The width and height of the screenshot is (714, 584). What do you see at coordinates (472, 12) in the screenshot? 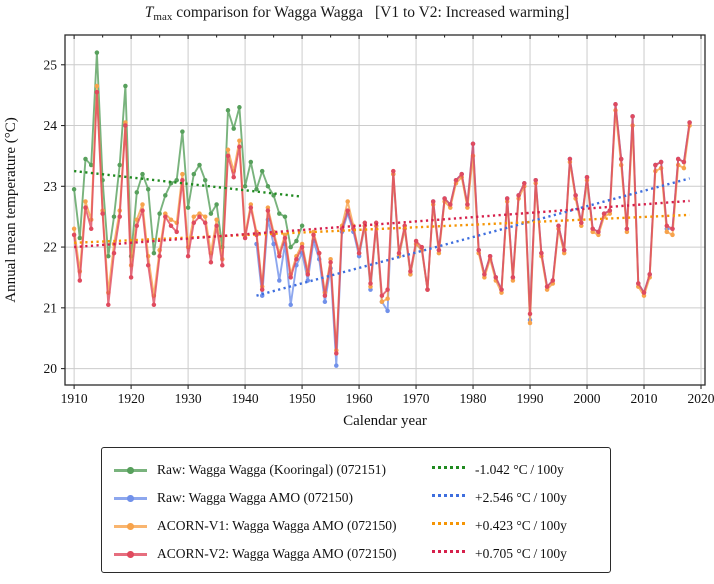
I see `title-bracket-note: [V1 to V2: Increased warming]` at bounding box center [472, 12].